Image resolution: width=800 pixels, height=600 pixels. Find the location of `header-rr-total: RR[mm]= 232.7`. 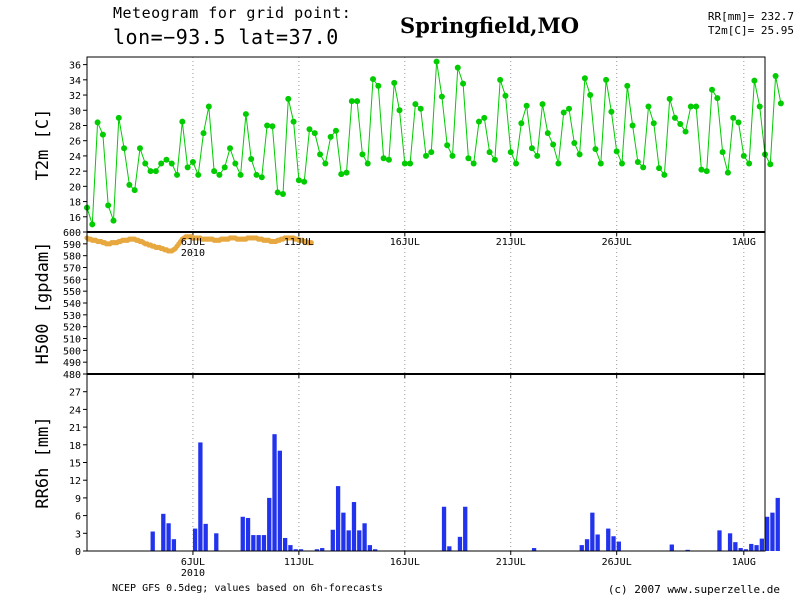

header-rr-total: RR[mm]= 232.7 is located at coordinates (750, 16).